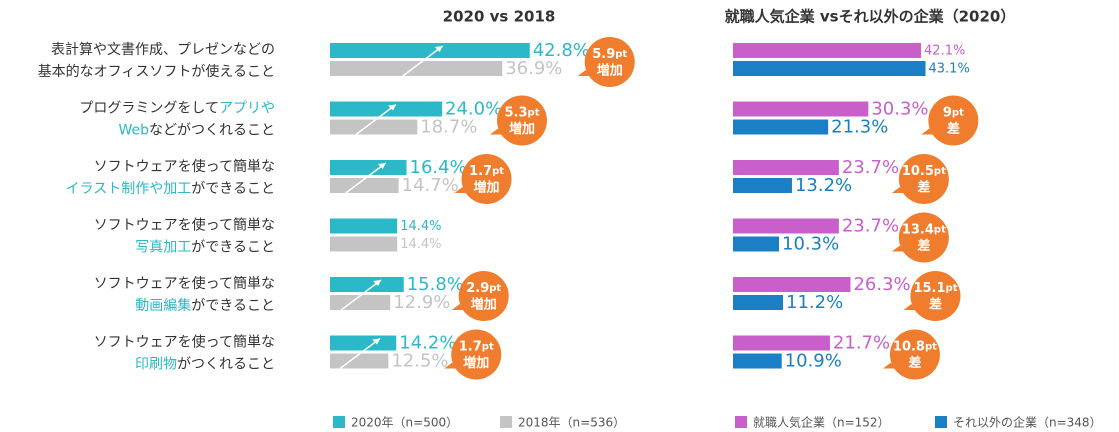  Describe the element at coordinates (205, 305) in the screenshot. I see `category-label: 動画編集ができること` at that location.